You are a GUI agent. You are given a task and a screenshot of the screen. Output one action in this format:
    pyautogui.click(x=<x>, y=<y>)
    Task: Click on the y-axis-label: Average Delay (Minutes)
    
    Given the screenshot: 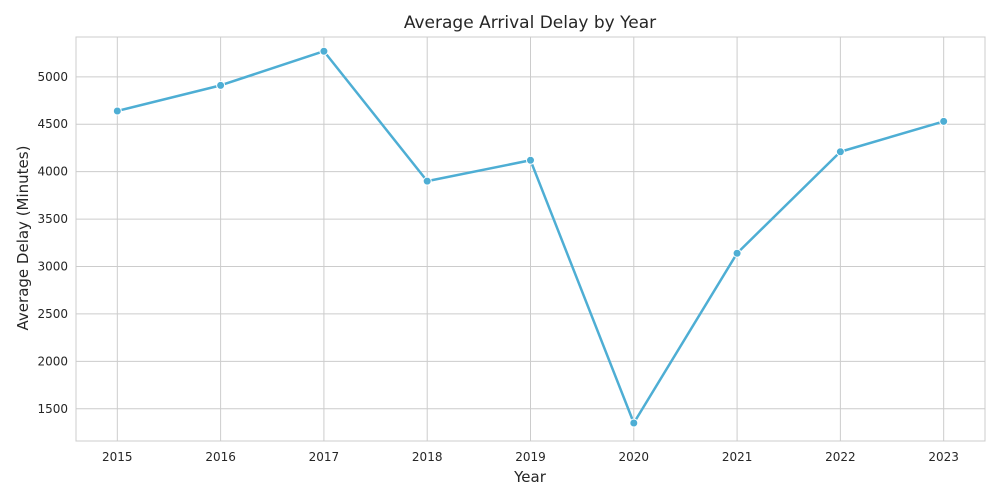 What is the action you would take?
    pyautogui.click(x=23, y=238)
    